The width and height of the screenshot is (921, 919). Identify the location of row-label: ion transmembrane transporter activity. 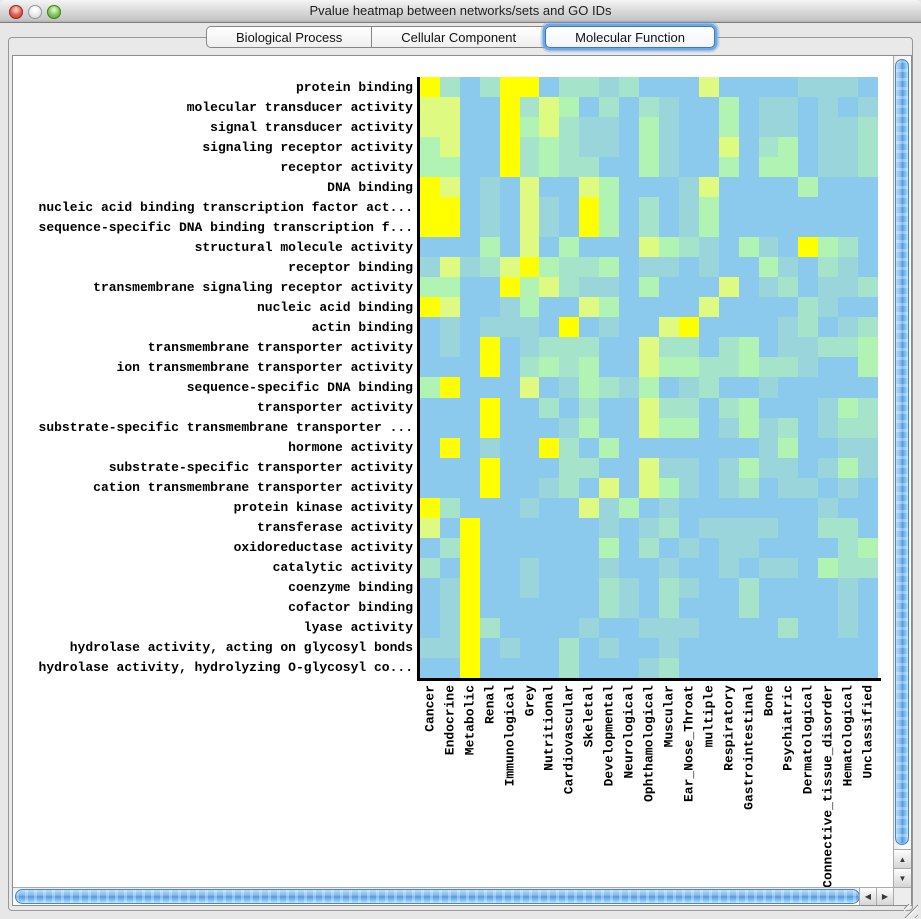
(264, 367).